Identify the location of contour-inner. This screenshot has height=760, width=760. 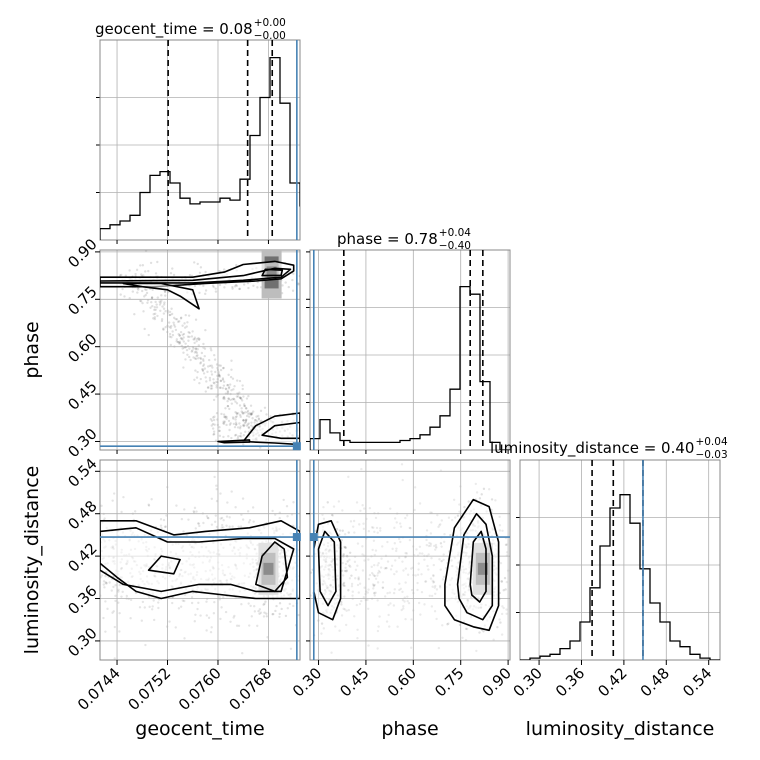
(164, 565).